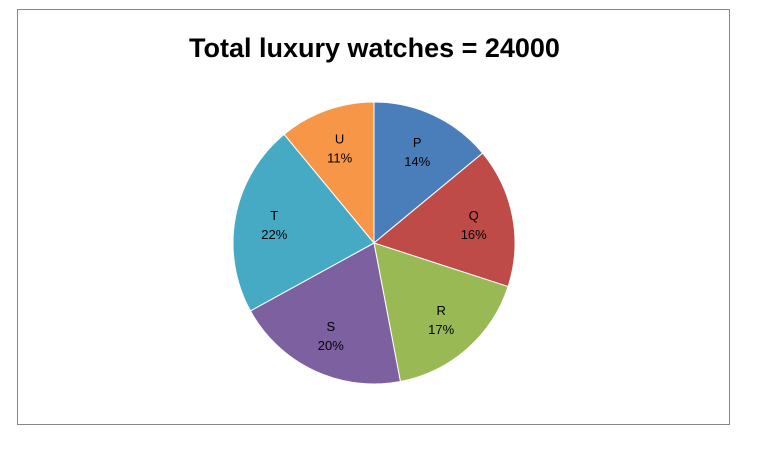 Image resolution: width=764 pixels, height=464 pixels. Describe the element at coordinates (417, 161) in the screenshot. I see `slice-value-label-p: 14%` at that location.